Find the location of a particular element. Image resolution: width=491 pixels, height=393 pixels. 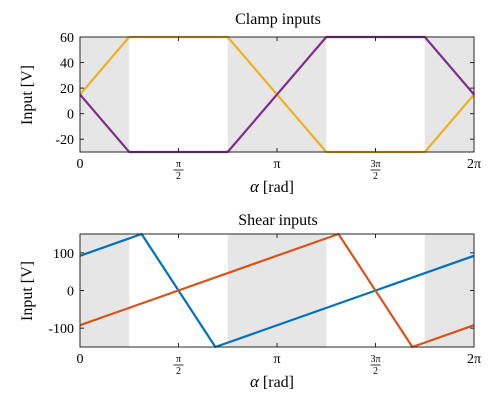

clamp-y-tick-labels: -20 0 20 40 60 is located at coordinates (64, 89).